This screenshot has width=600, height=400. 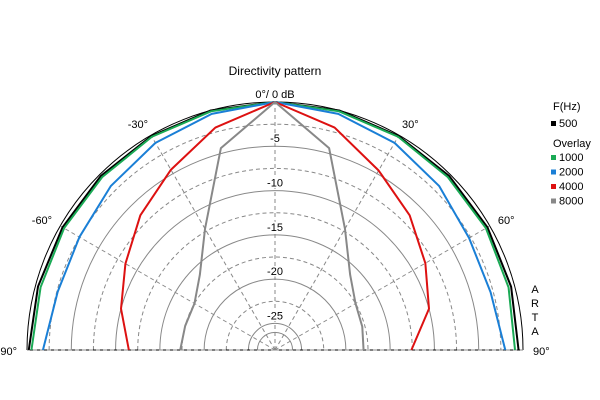 What do you see at coordinates (42, 221) in the screenshot?
I see `angle-tick-label: -60°` at bounding box center [42, 221].